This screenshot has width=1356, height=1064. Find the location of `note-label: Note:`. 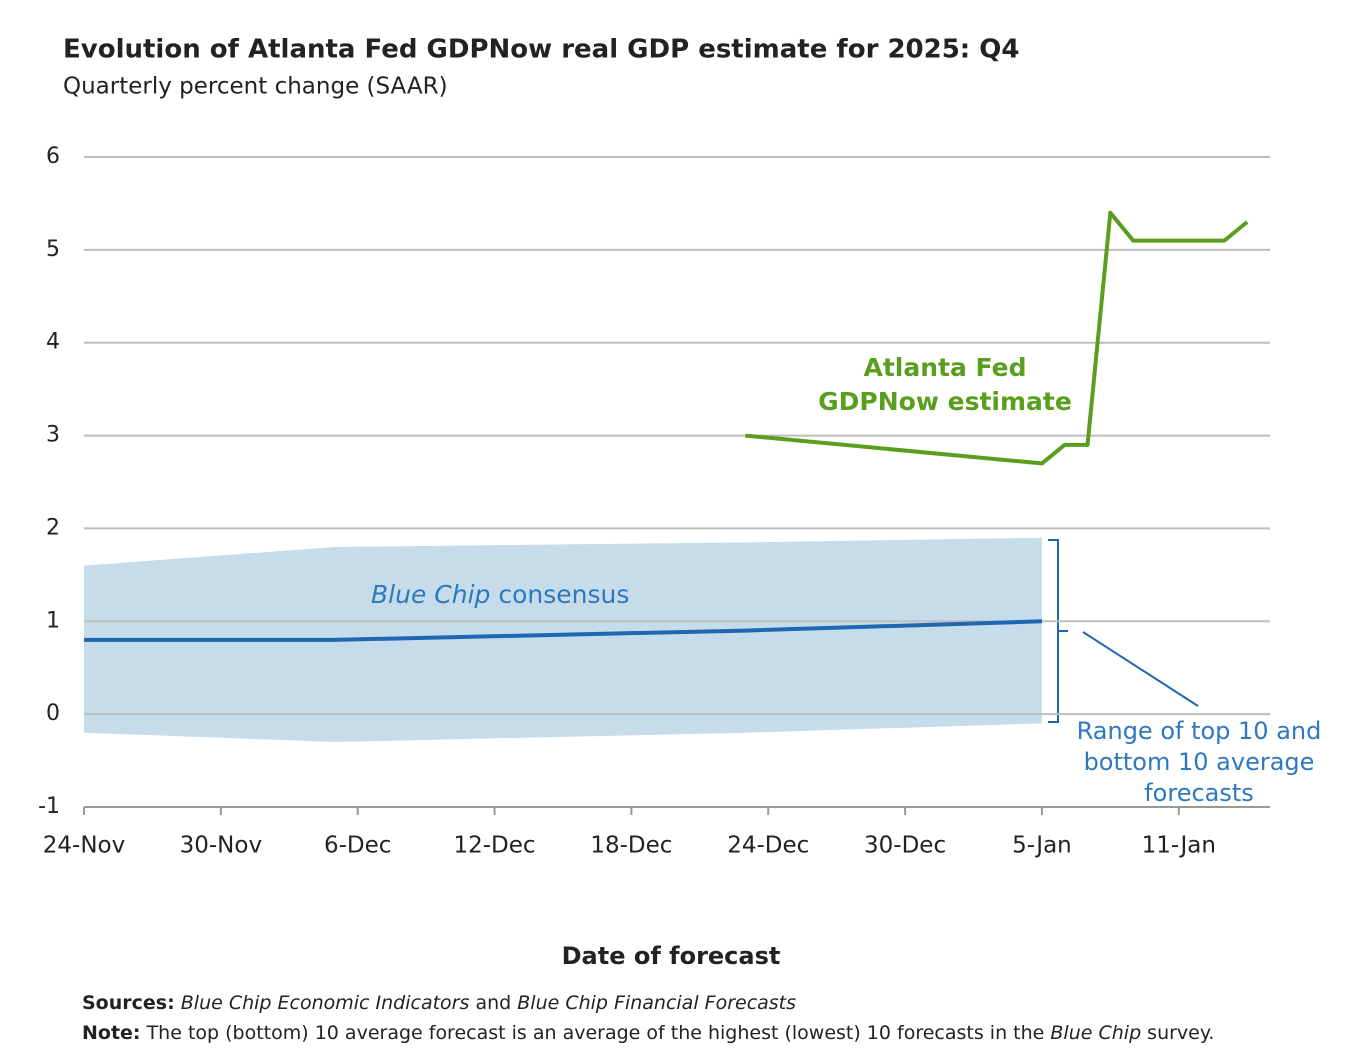

note-label: Note: is located at coordinates (111, 1033).